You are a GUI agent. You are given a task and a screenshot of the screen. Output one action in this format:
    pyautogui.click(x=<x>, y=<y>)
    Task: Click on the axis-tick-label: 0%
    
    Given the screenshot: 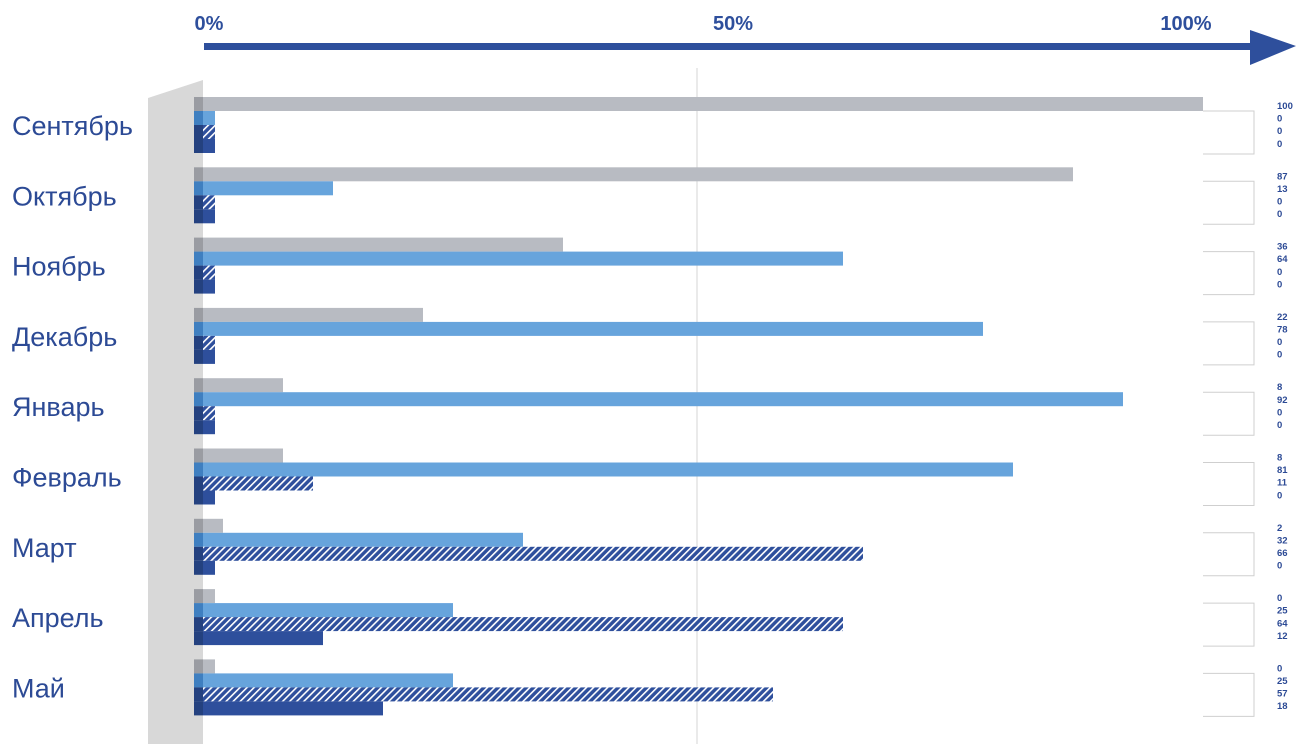 What is the action you would take?
    pyautogui.click(x=209, y=24)
    